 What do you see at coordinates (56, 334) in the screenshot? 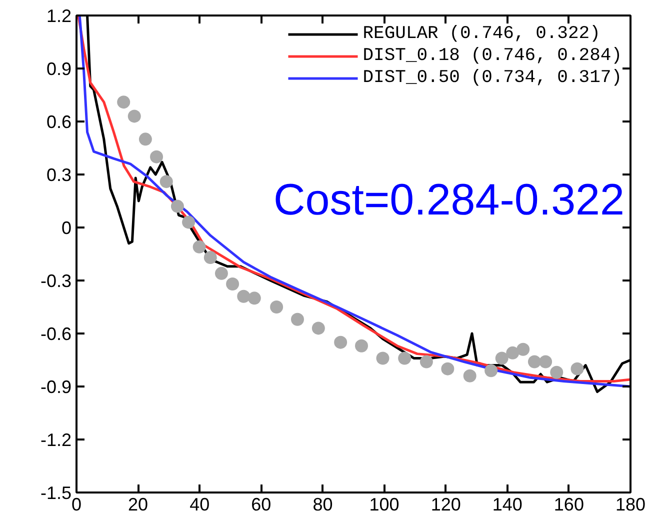
I see `y-tick-label: -0.6` at bounding box center [56, 334].